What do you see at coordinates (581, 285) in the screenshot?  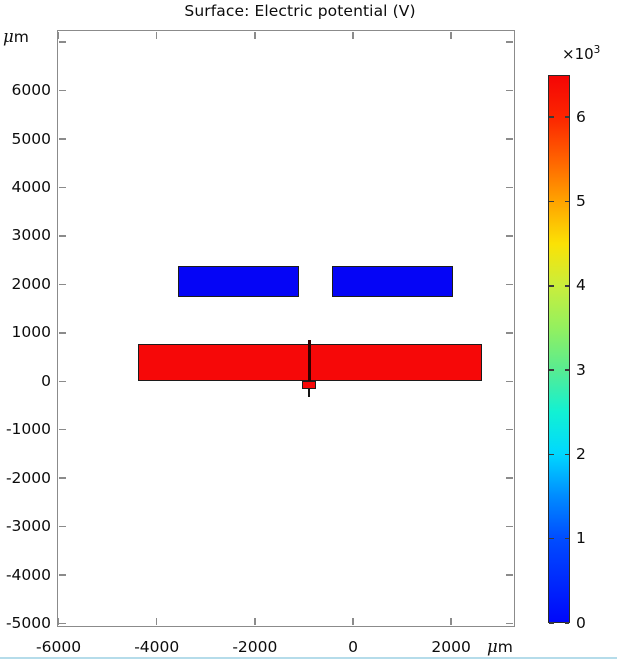 I see `colorbar-tick-label: 4` at bounding box center [581, 285].